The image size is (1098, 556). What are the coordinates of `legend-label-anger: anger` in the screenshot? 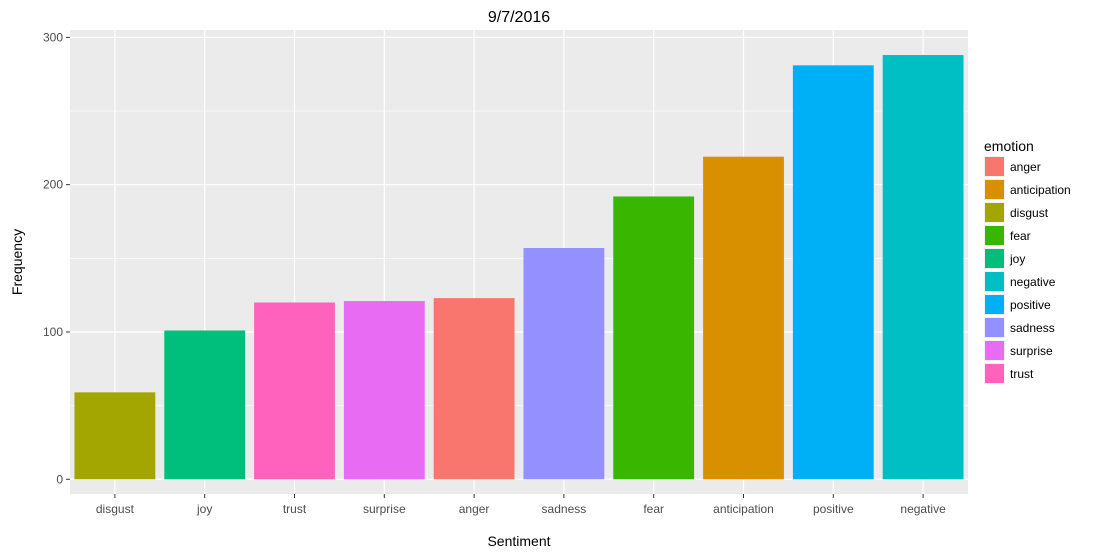 It's located at (1025, 167).